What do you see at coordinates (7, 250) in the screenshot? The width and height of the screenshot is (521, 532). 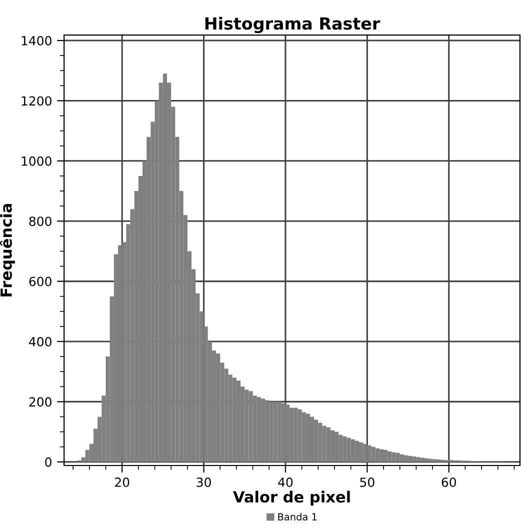 I see `y-axis-title: Frequência` at bounding box center [7, 250].